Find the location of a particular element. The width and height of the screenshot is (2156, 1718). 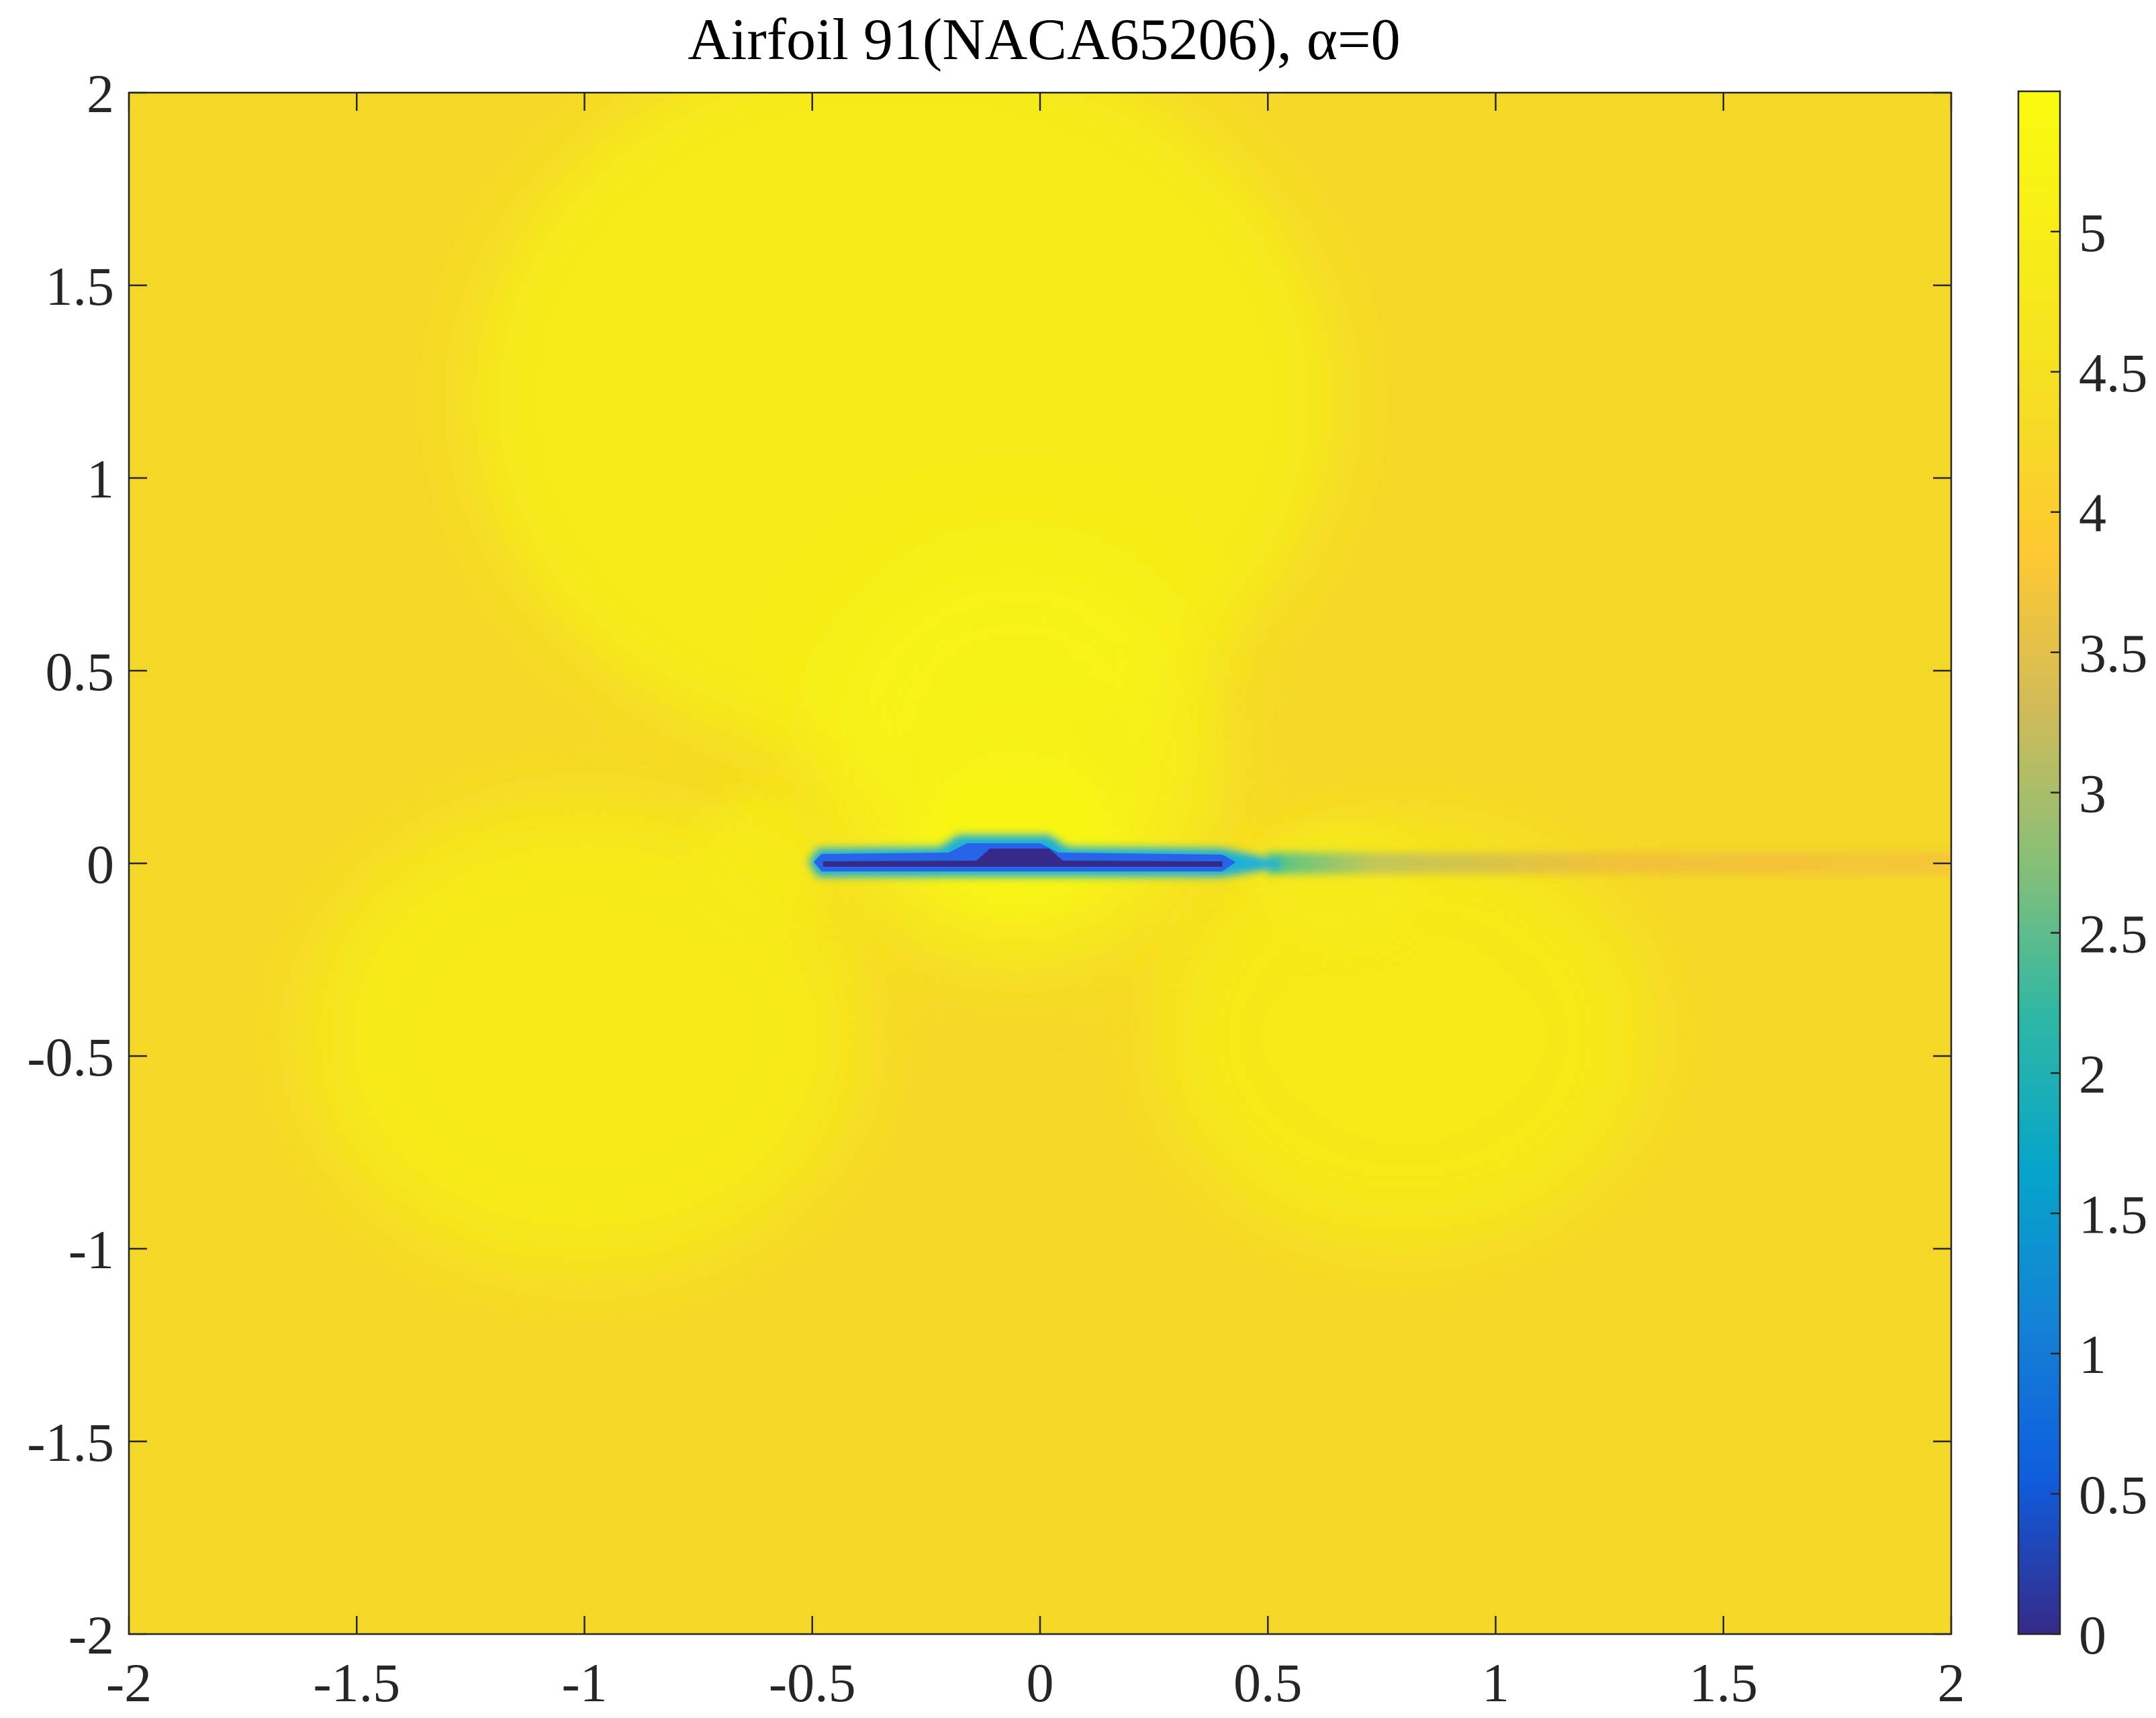

y-tick-label: 1 is located at coordinates (100, 479).